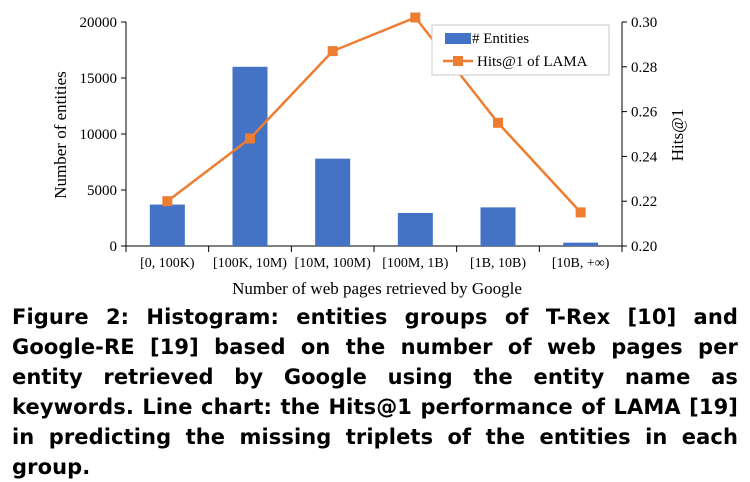 This screenshot has width=750, height=482. Describe the element at coordinates (644, 23) in the screenshot. I see `right-tick-label: 0.30` at that location.